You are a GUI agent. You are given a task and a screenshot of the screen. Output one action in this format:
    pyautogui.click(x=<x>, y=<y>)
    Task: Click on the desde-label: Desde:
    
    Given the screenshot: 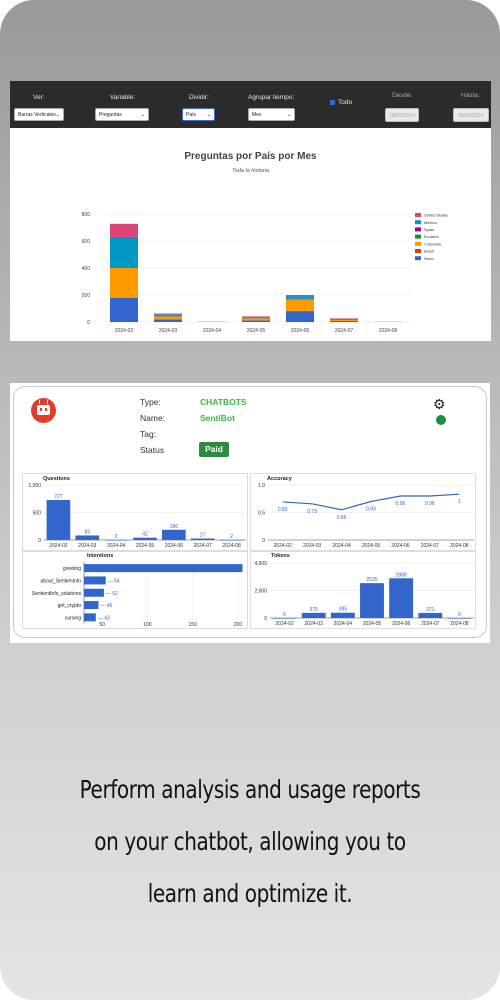 What is the action you would take?
    pyautogui.click(x=402, y=95)
    